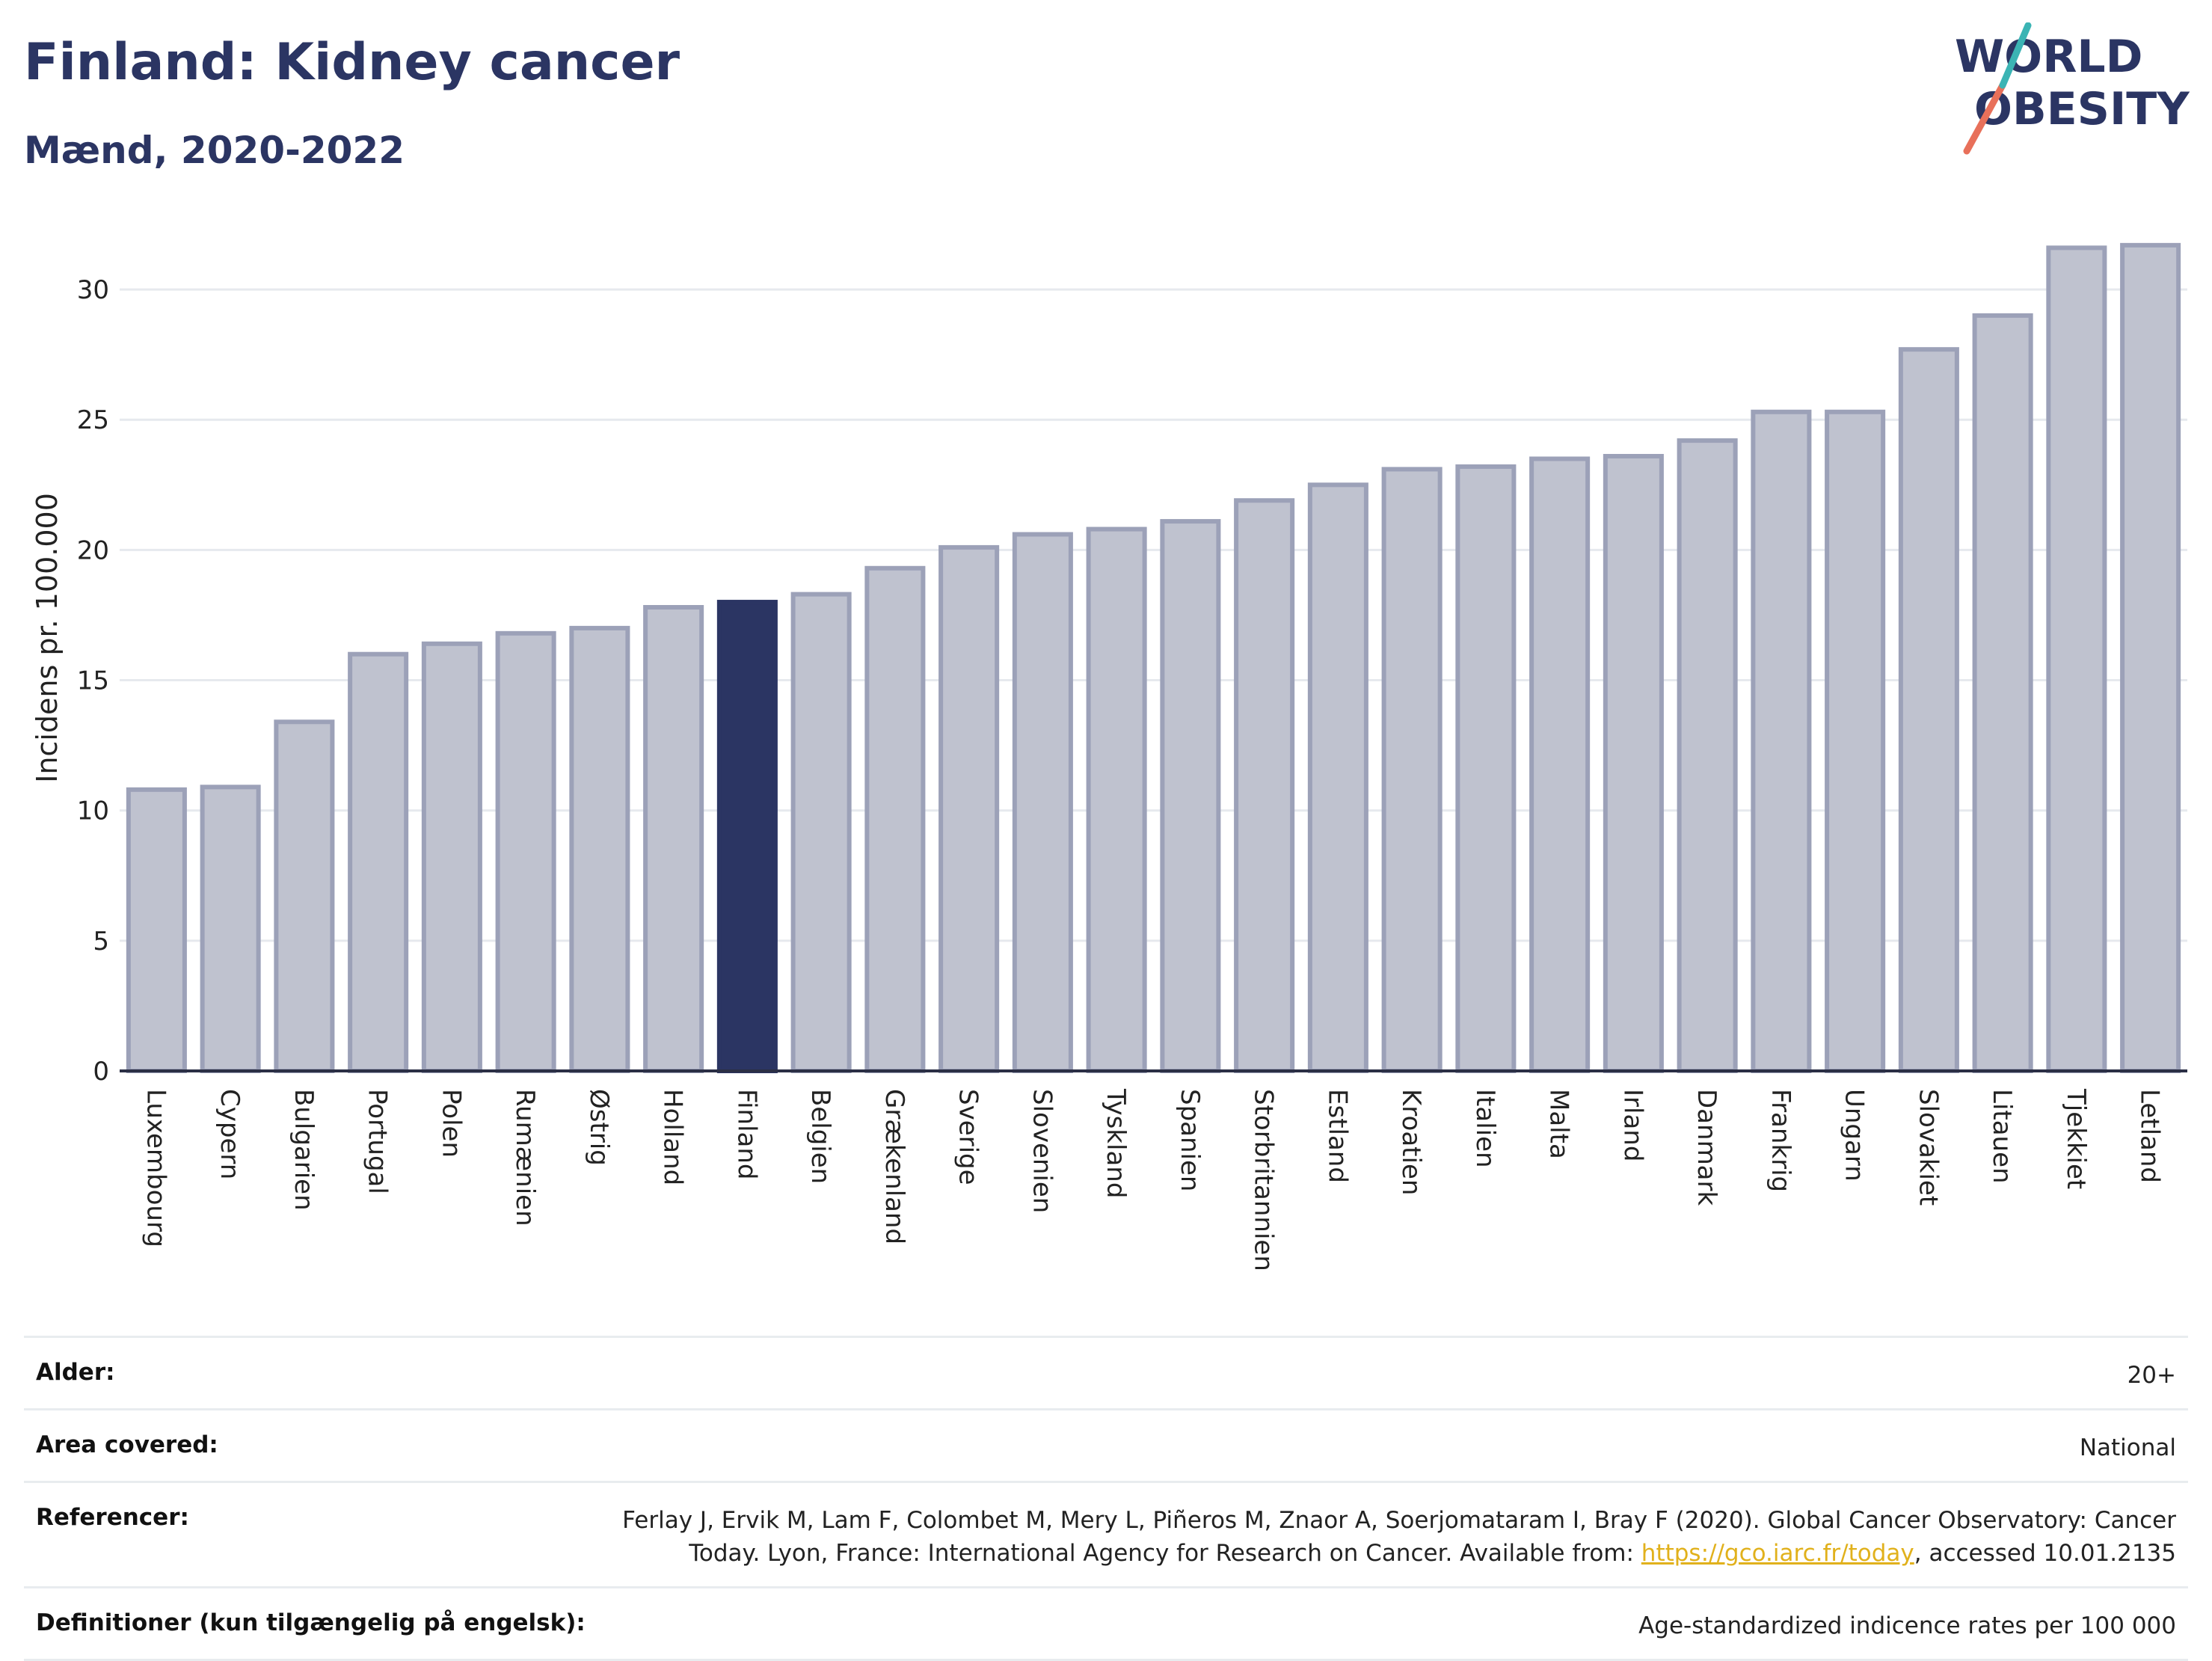 The width and height of the screenshot is (2212, 1661). Describe the element at coordinates (2076, 1138) in the screenshot. I see `x-tick-label: Tjekkiet` at that location.